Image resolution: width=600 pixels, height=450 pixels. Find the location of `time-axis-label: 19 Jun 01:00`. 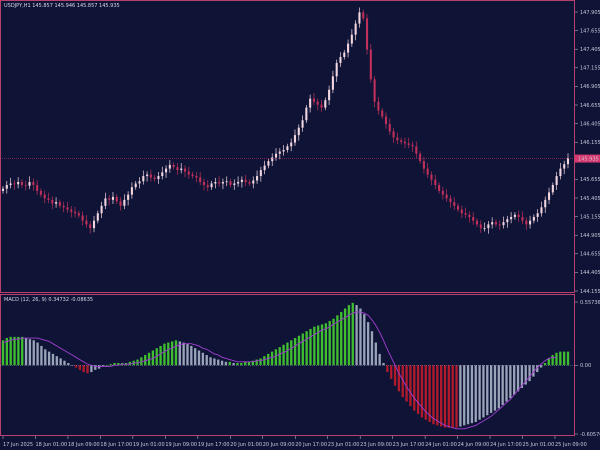

time-axis-label: 19 Jun 01:00 is located at coordinates (149, 445).